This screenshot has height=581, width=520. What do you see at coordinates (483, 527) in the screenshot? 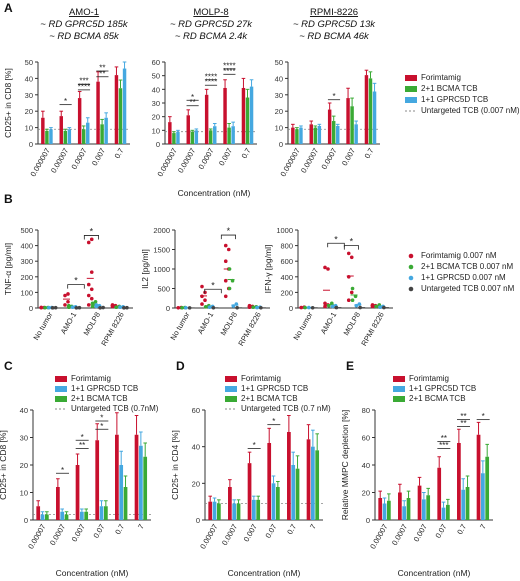
I see `x-tick-label: 7` at bounding box center [483, 527].